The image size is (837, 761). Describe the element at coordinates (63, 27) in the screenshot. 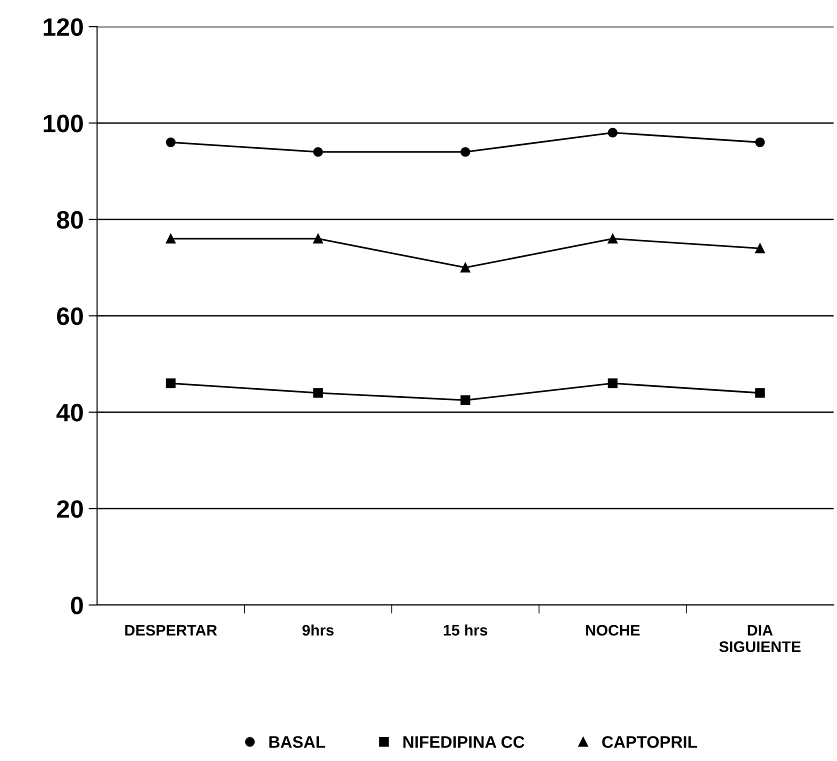

I see `y-tick-label: 120` at that location.